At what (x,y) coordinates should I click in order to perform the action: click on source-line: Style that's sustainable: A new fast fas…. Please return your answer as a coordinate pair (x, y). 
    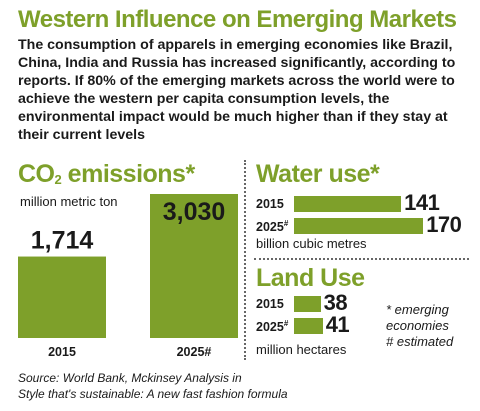
    Looking at the image, I should click on (153, 394).